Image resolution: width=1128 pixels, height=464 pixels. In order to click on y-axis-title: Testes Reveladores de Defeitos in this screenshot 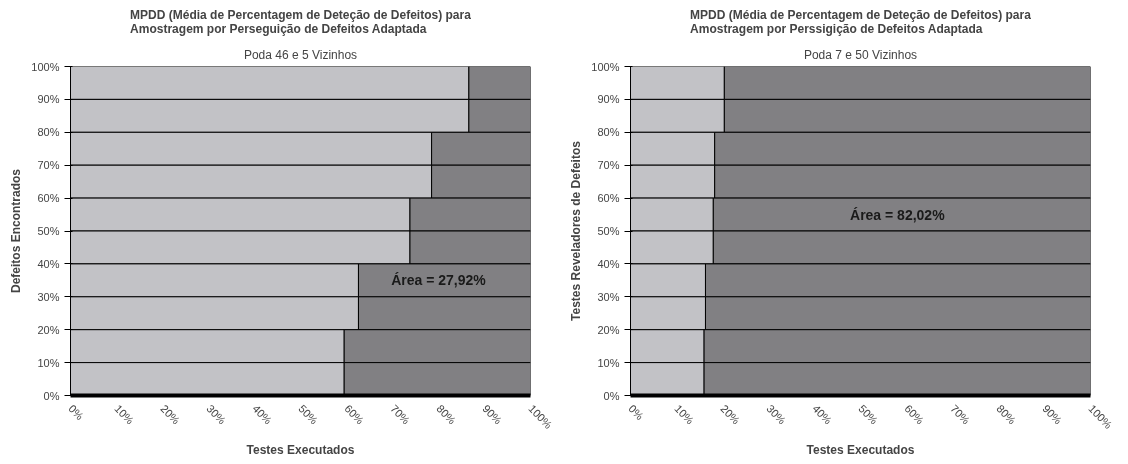, I will do `click(576, 230)`.